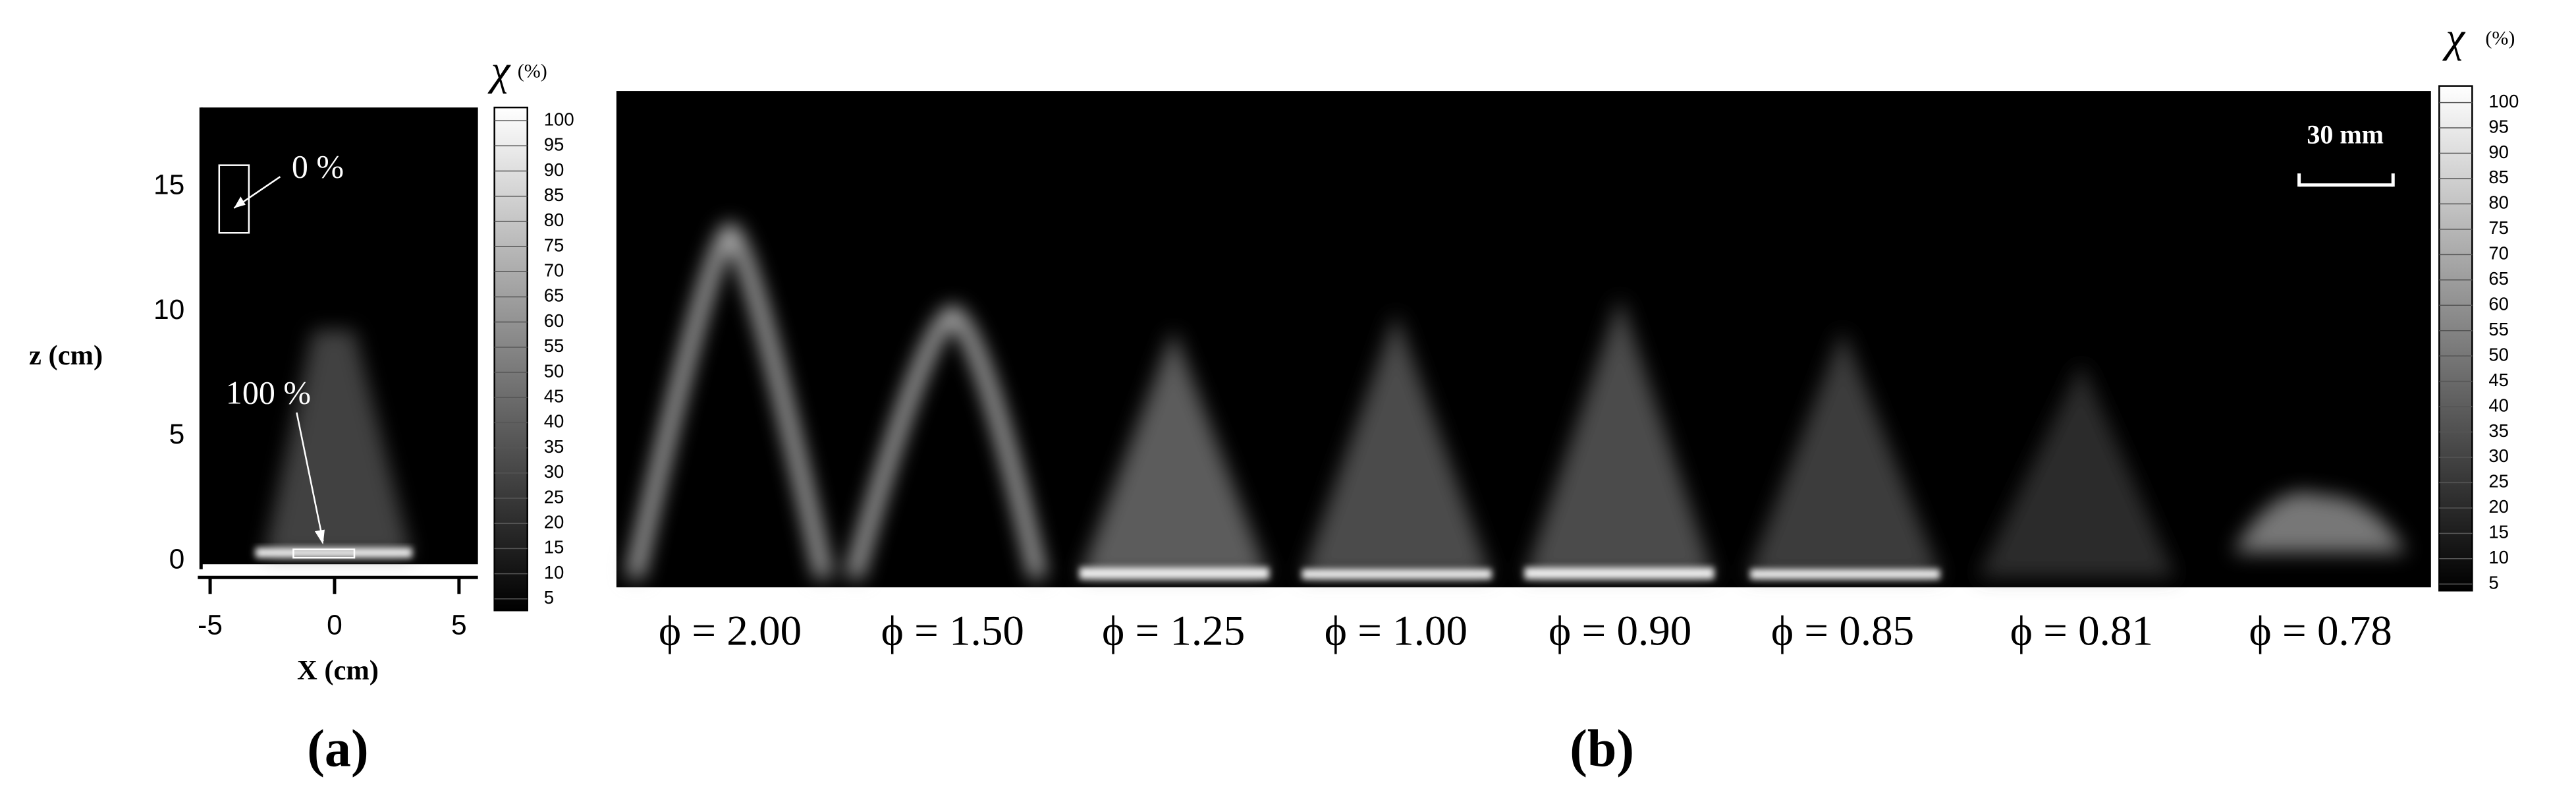 The height and width of the screenshot is (802, 2576). I want to click on flame-label: ϕ = 0.90, so click(1619, 631).